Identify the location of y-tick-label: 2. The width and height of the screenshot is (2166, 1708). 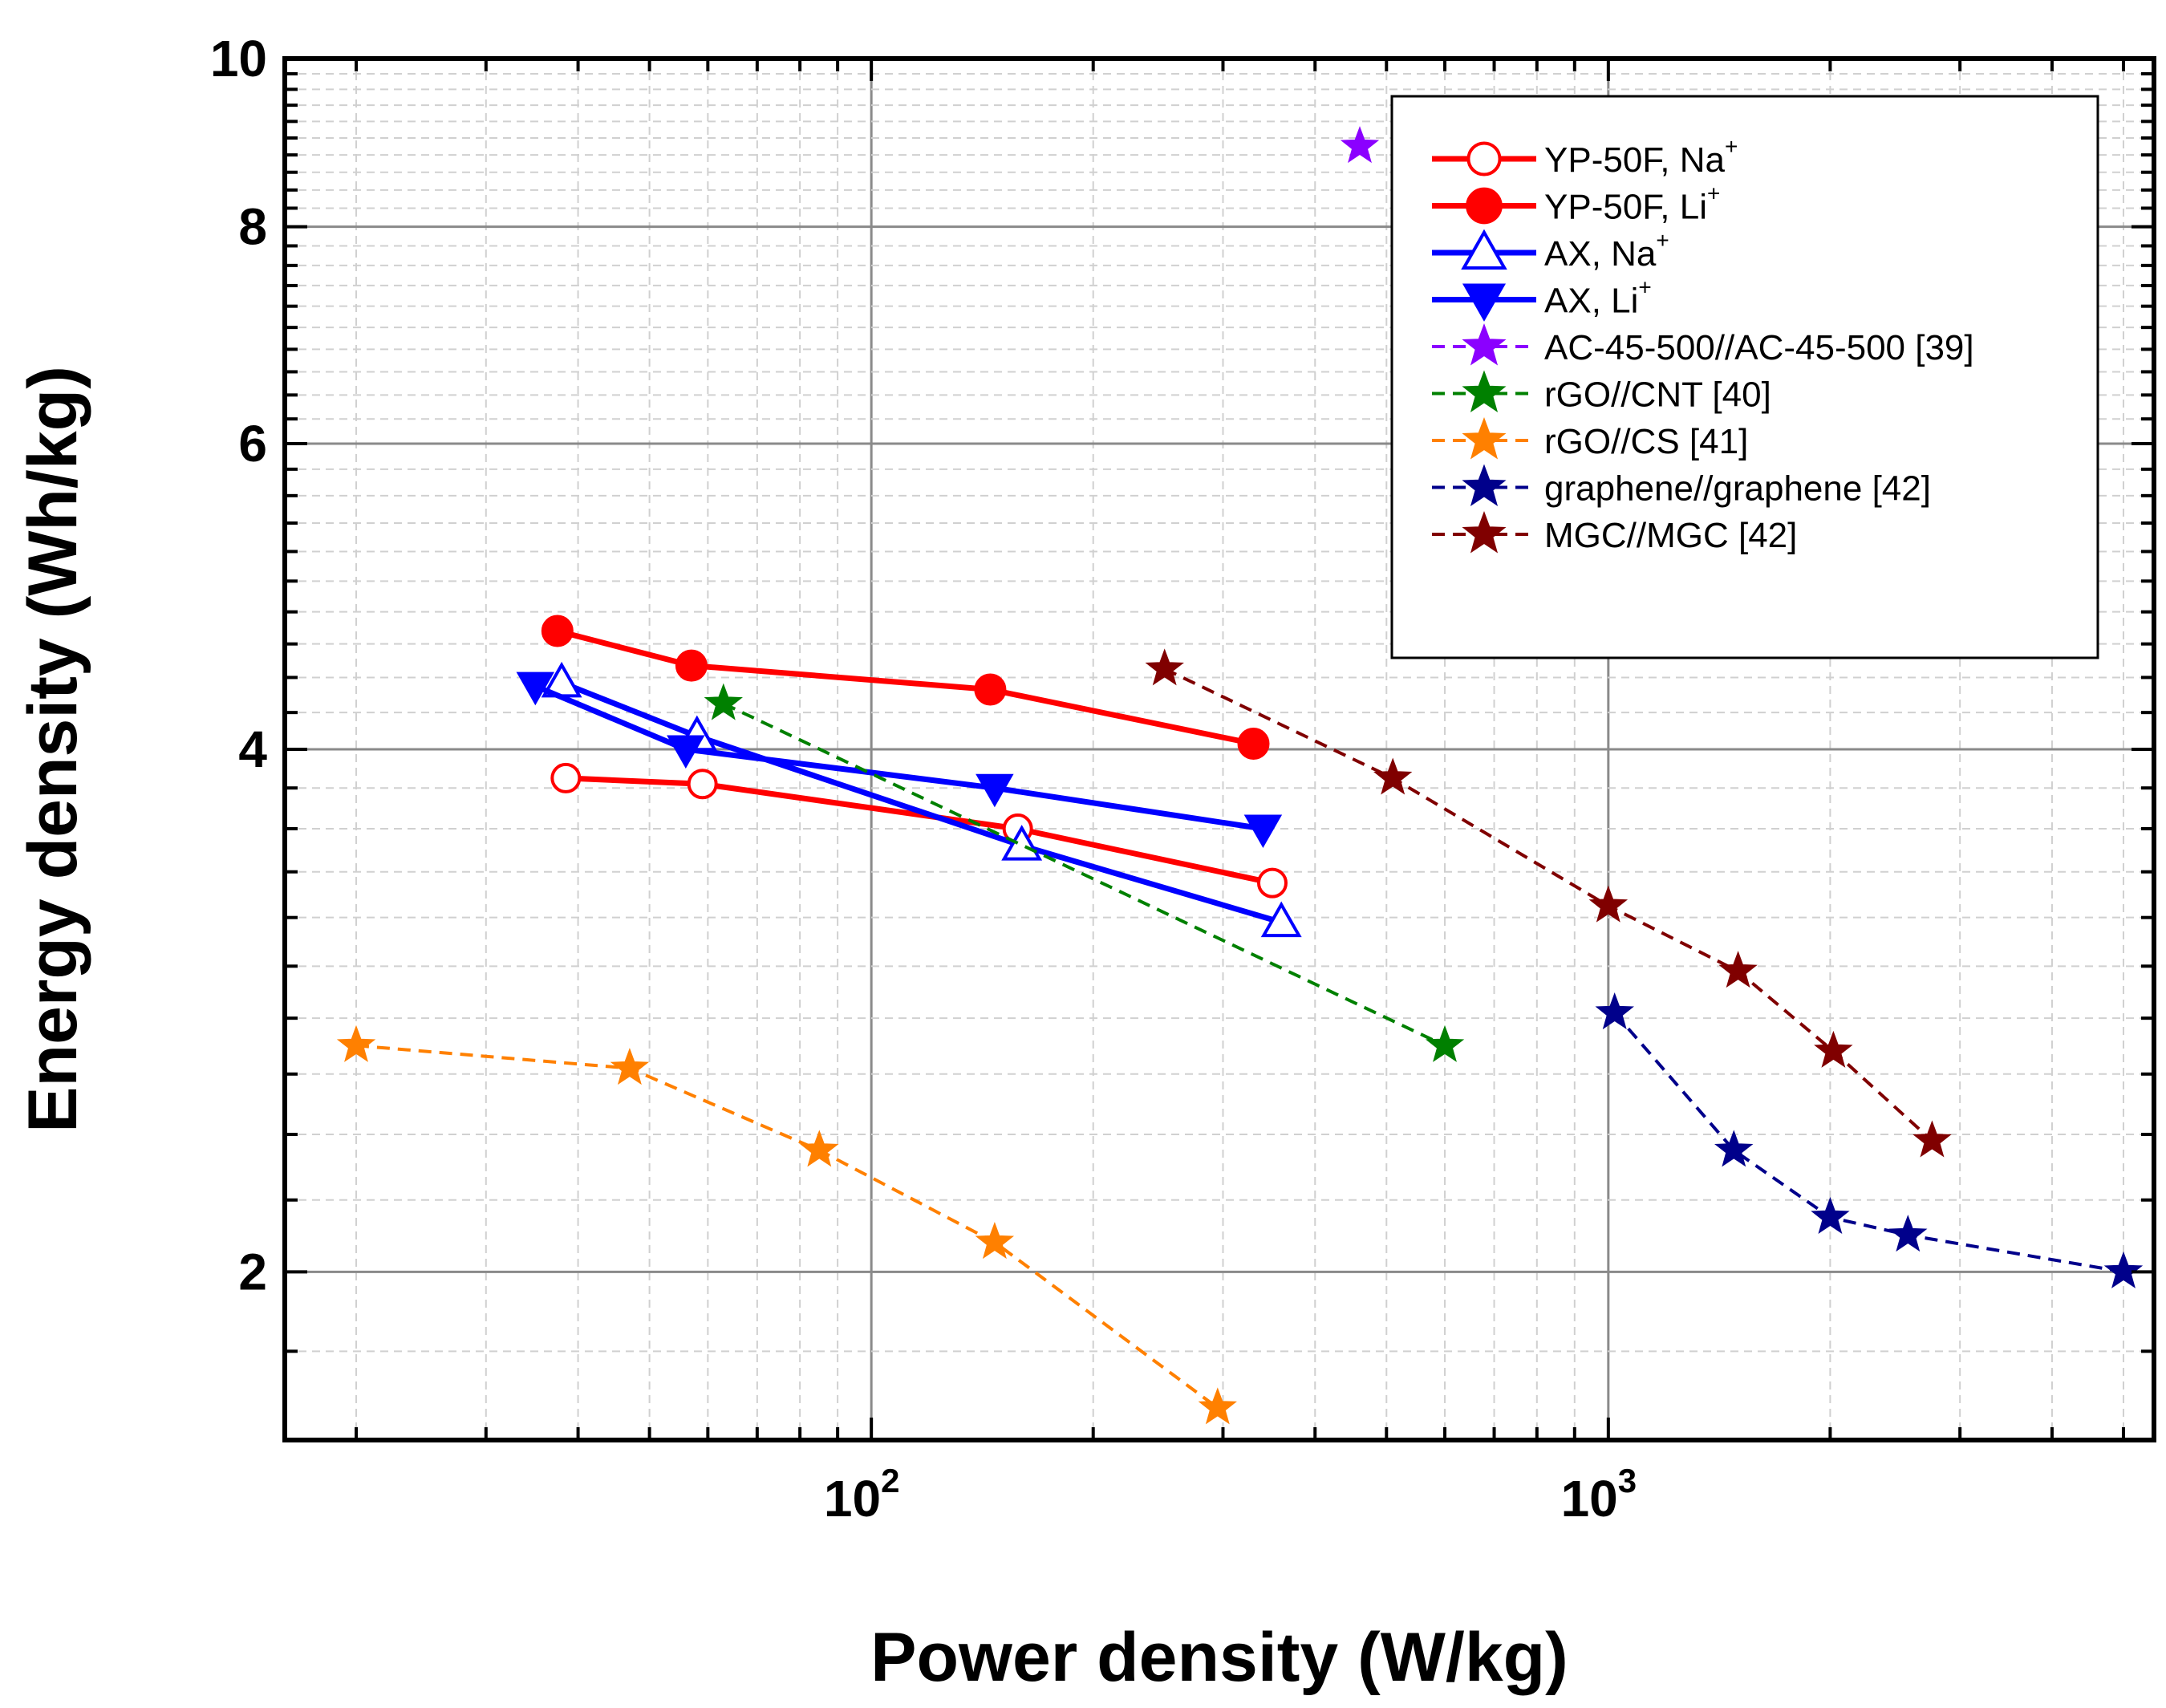
(252, 1272).